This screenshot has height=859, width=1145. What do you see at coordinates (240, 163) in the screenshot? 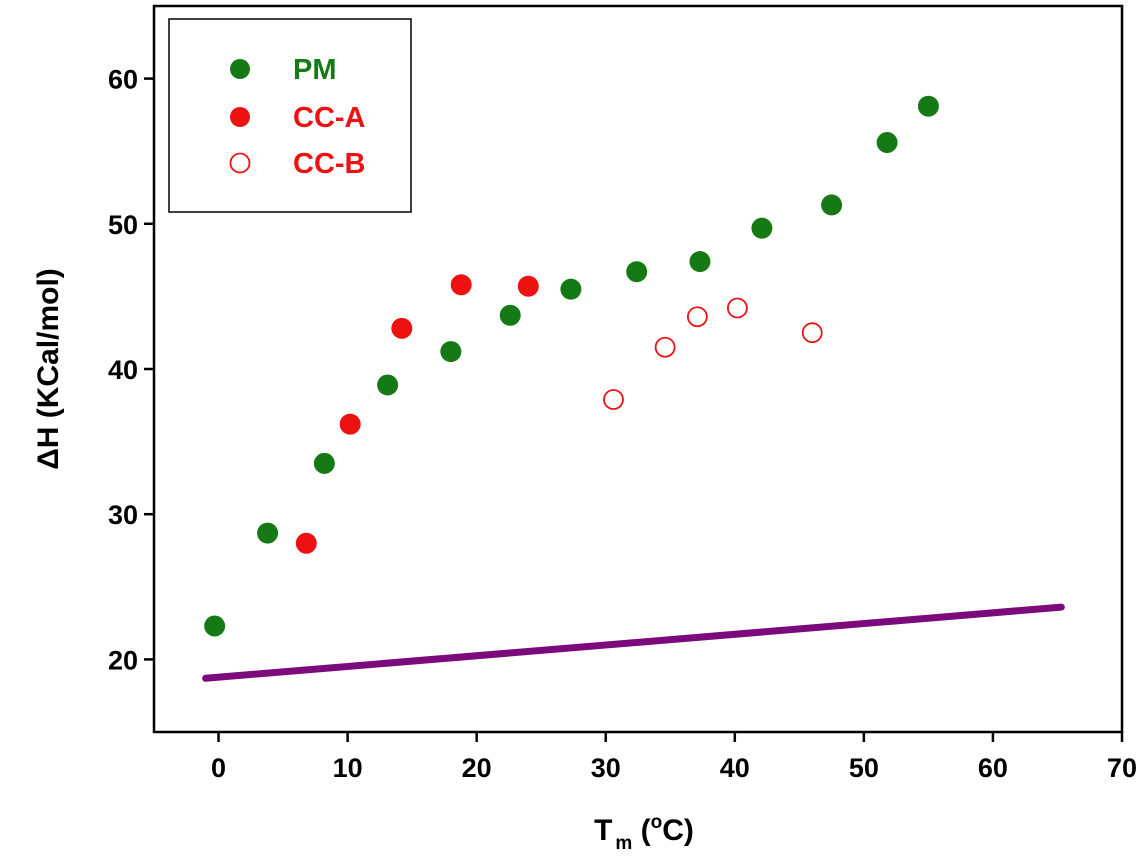
I see `legend-marker-cc-b` at bounding box center [240, 163].